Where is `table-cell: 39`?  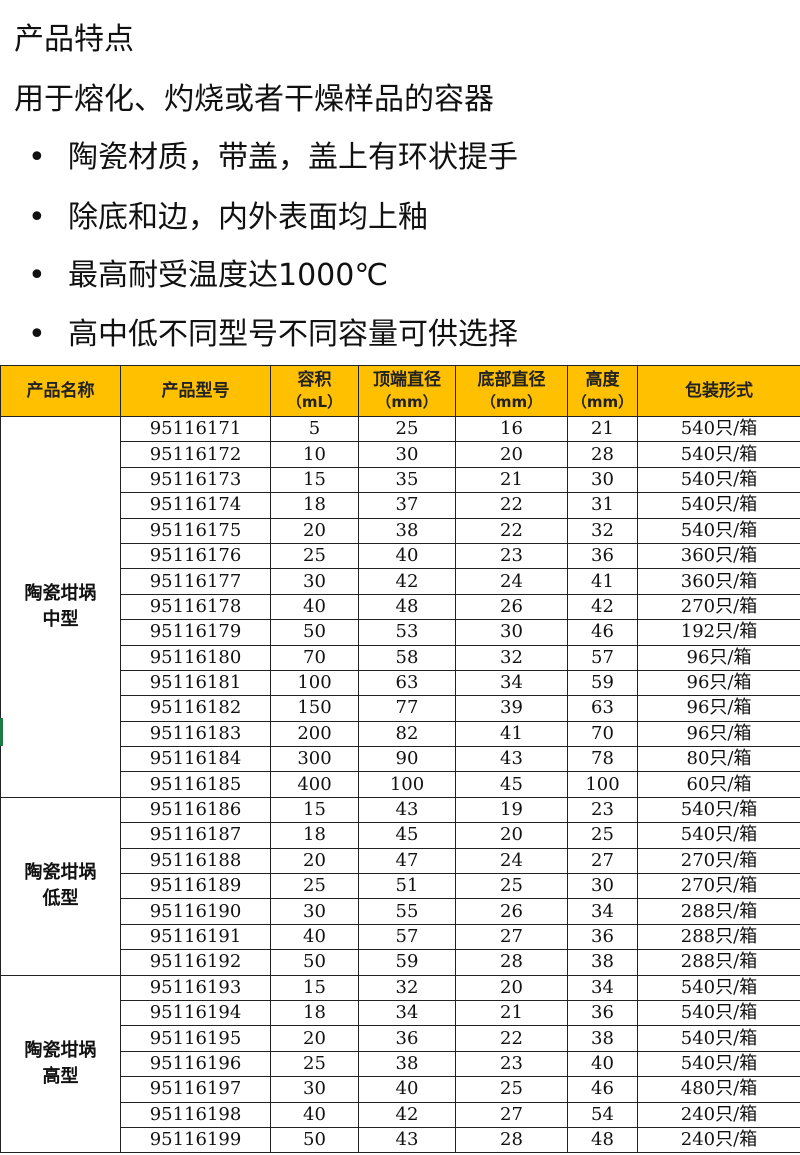 table-cell: 39 is located at coordinates (511, 708).